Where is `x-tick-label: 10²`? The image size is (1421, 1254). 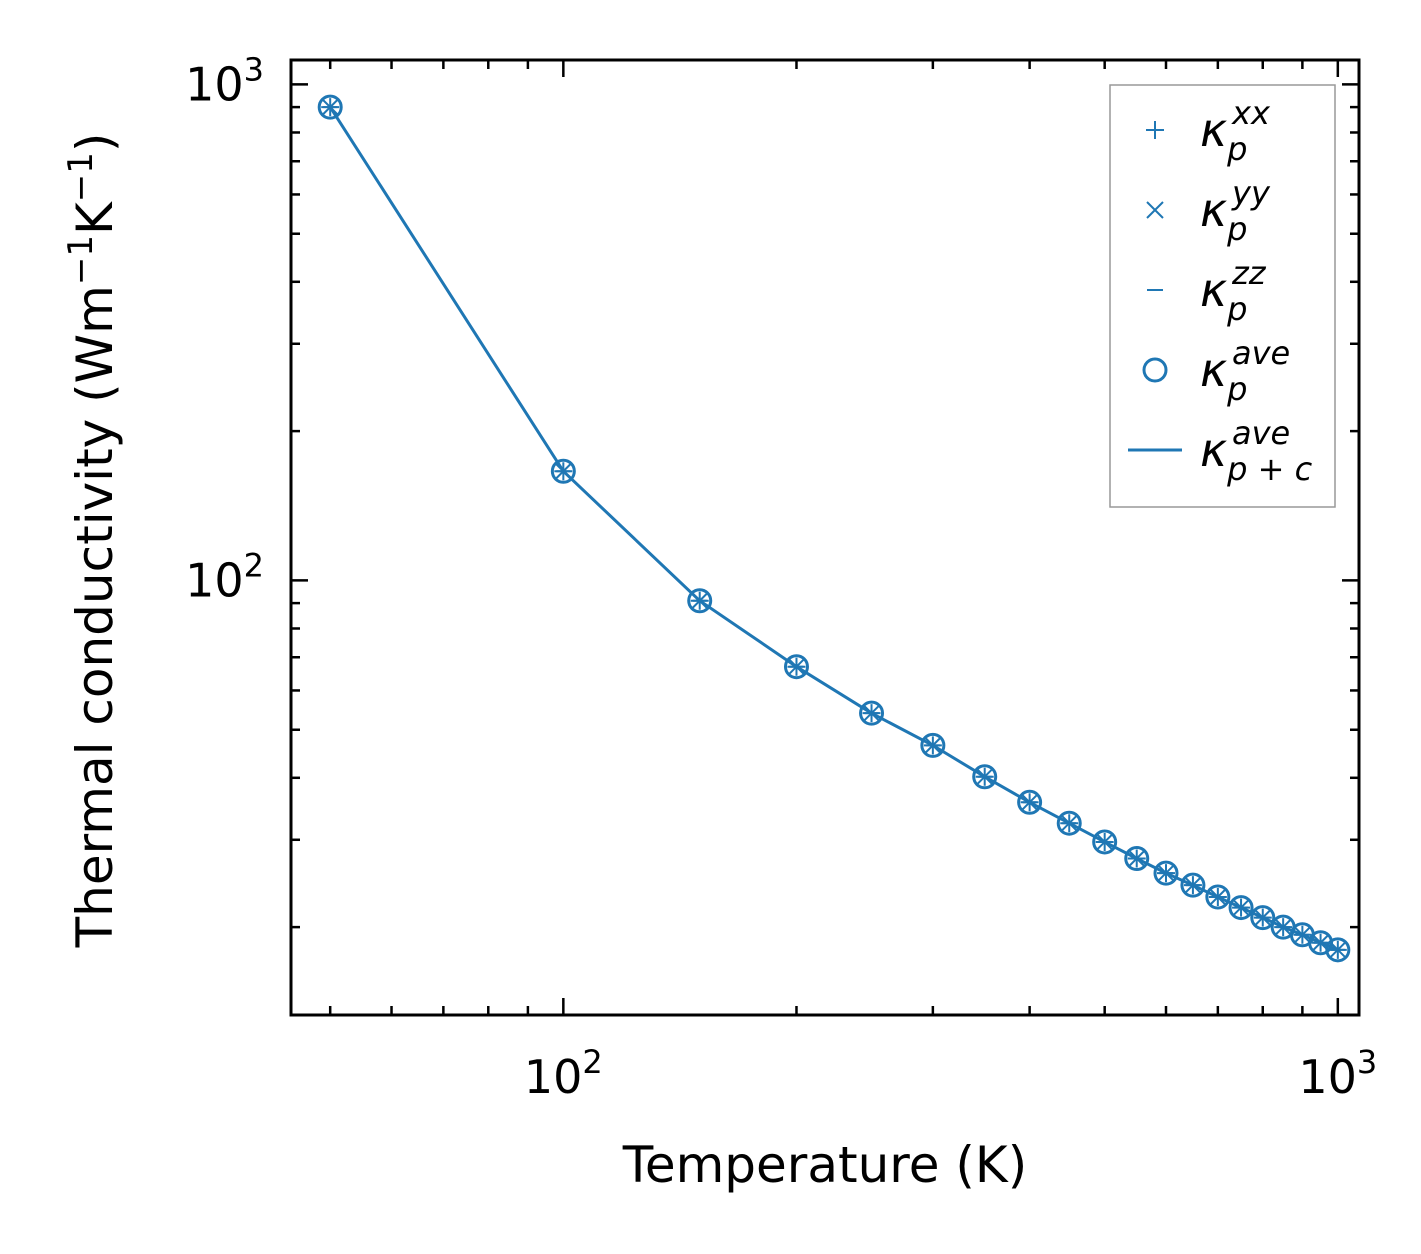
x-tick-label: 10² is located at coordinates (563, 1073).